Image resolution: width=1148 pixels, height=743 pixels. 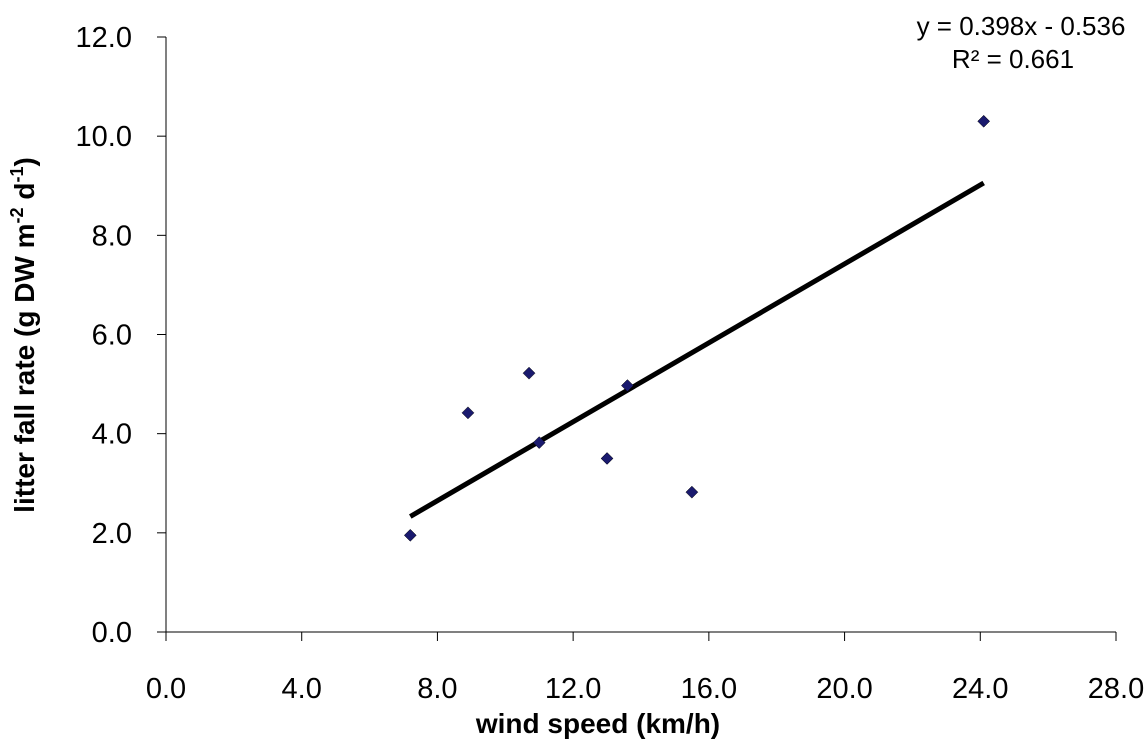 I want to click on x-tick-label: 20.0, so click(x=844, y=689).